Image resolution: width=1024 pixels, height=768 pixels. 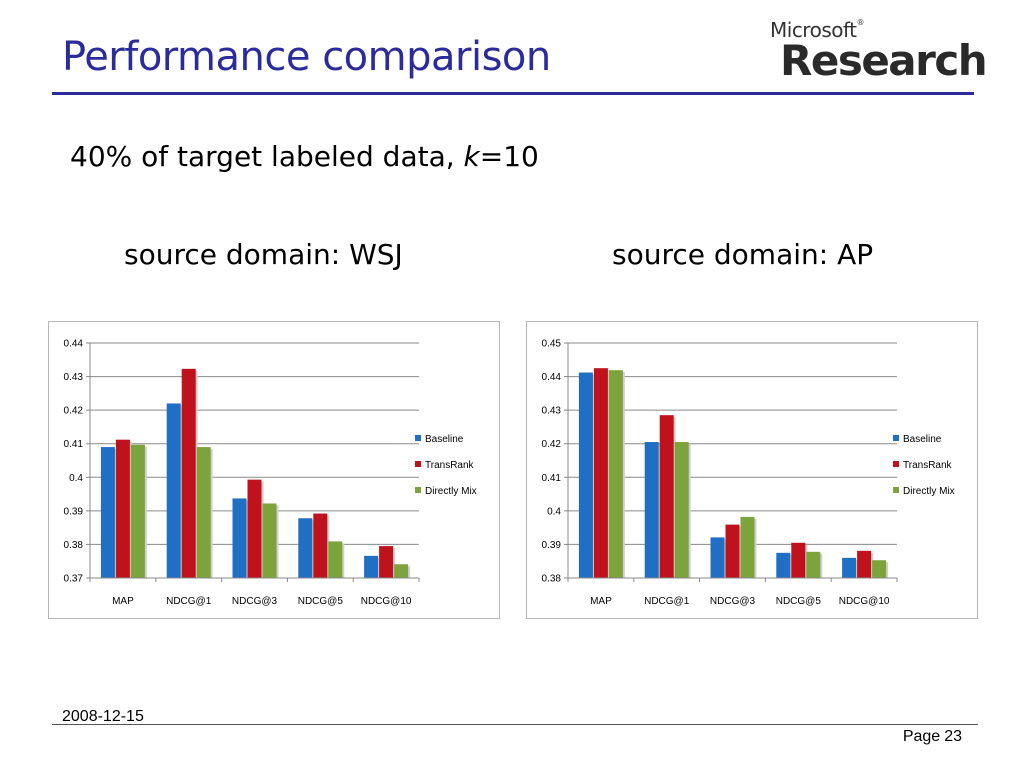 What do you see at coordinates (884, 60) in the screenshot?
I see `logo-research-text: Research` at bounding box center [884, 60].